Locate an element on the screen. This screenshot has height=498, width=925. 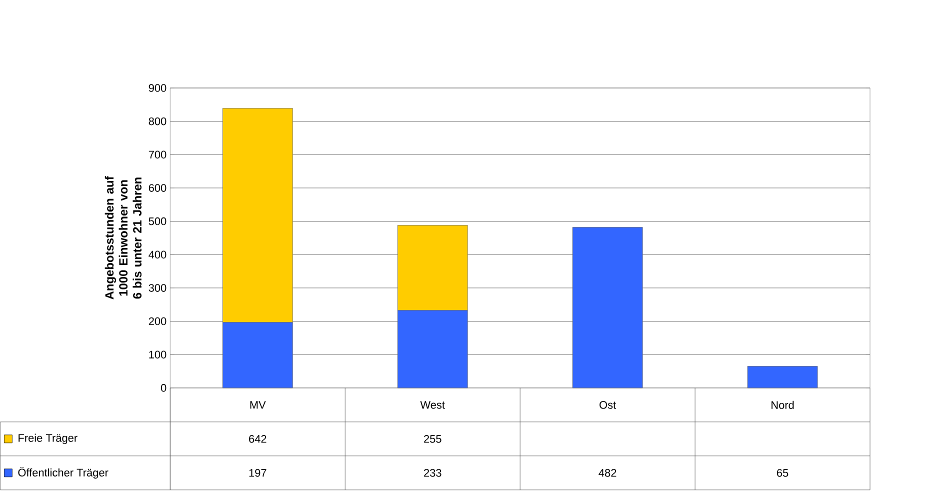
y-tick-label: 700 is located at coordinates (157, 154).